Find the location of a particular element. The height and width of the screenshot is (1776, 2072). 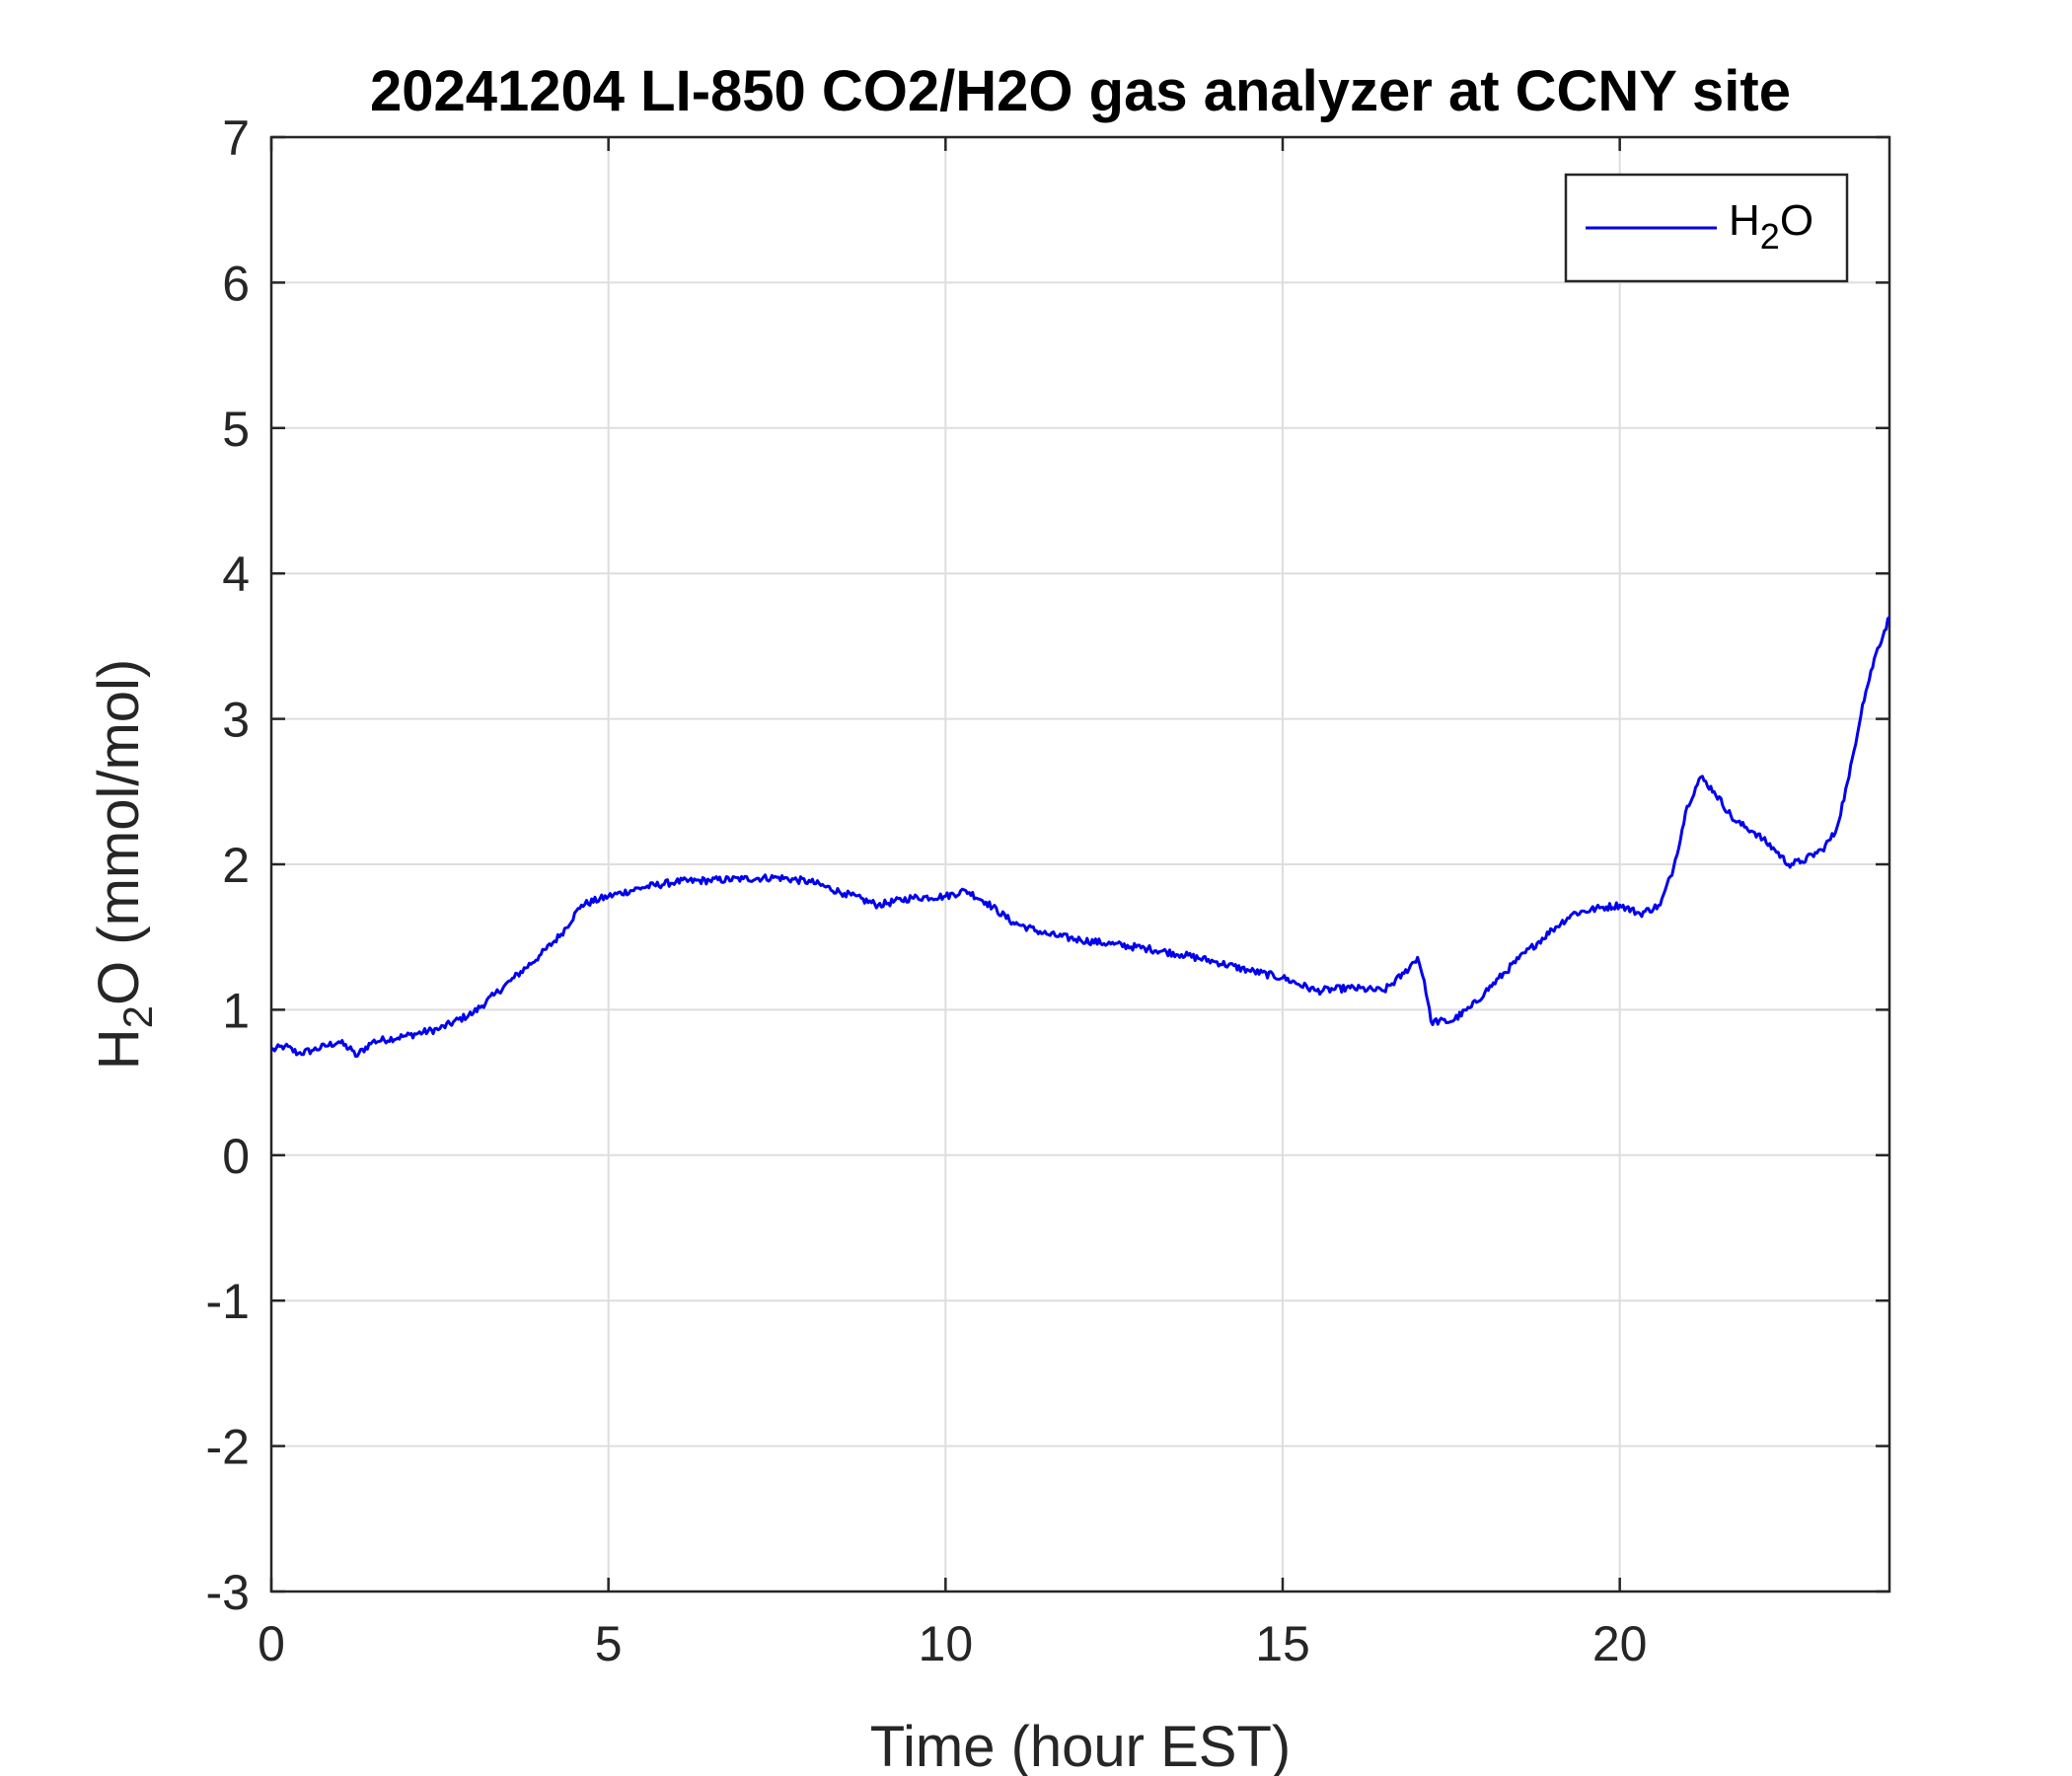

x-tick-label: 5 is located at coordinates (609, 1644).